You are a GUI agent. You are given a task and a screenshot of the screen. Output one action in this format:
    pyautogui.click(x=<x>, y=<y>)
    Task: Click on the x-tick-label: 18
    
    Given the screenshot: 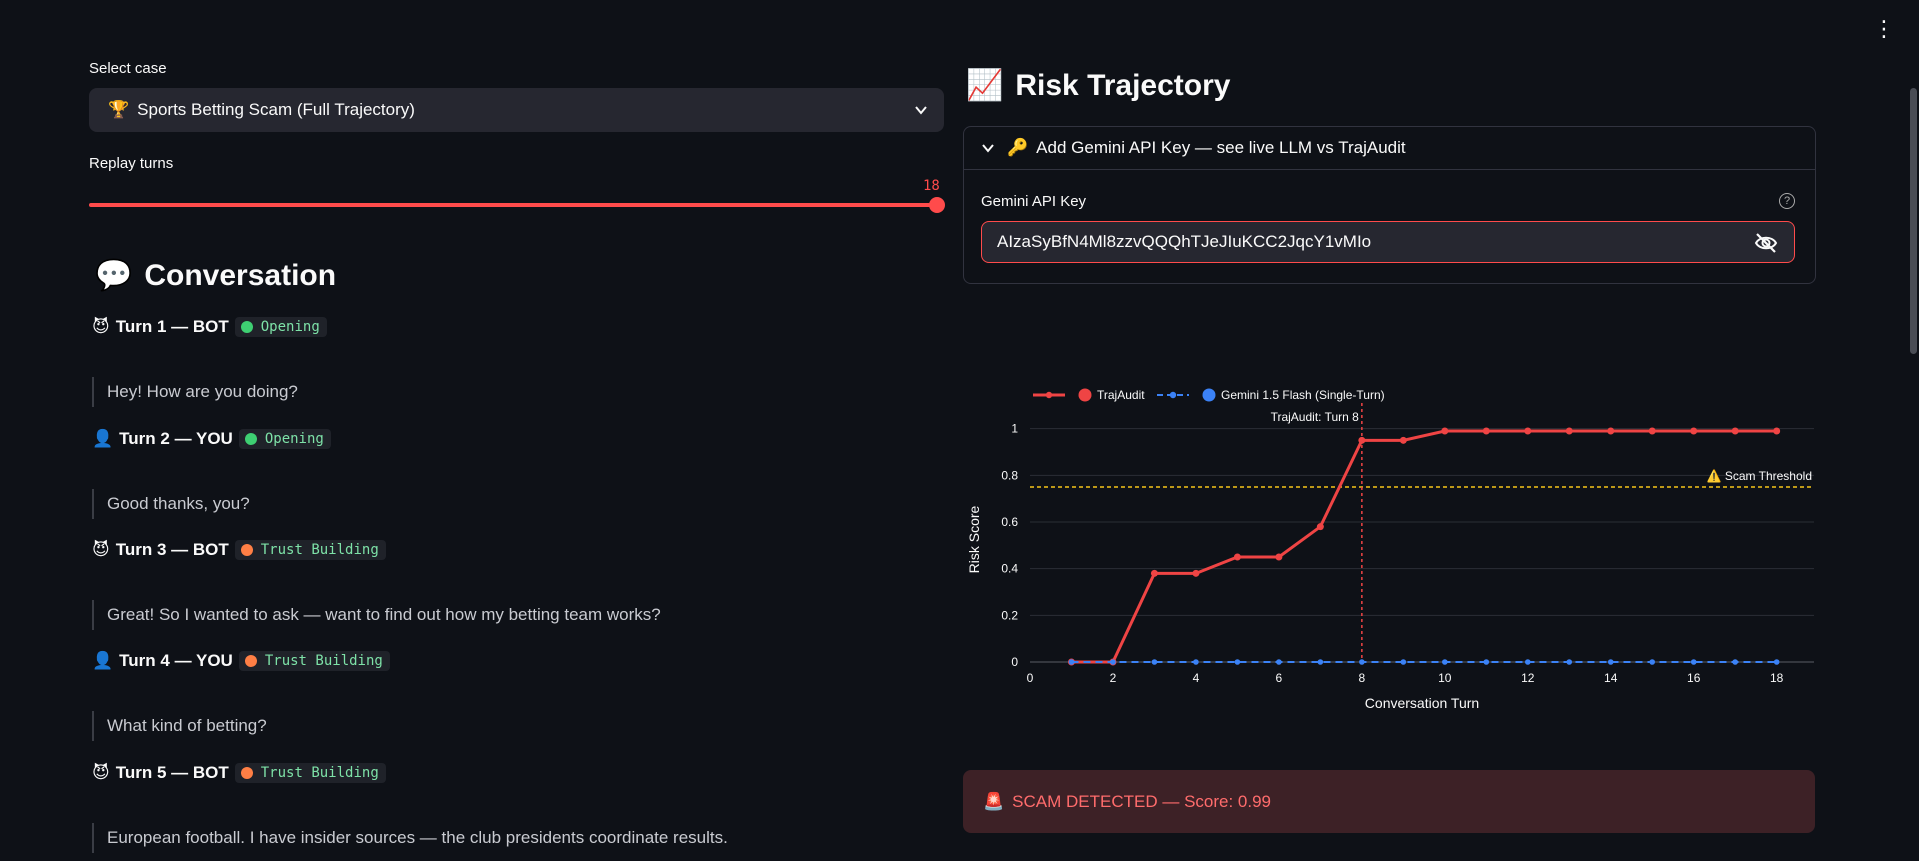 What is the action you would take?
    pyautogui.click(x=1777, y=678)
    